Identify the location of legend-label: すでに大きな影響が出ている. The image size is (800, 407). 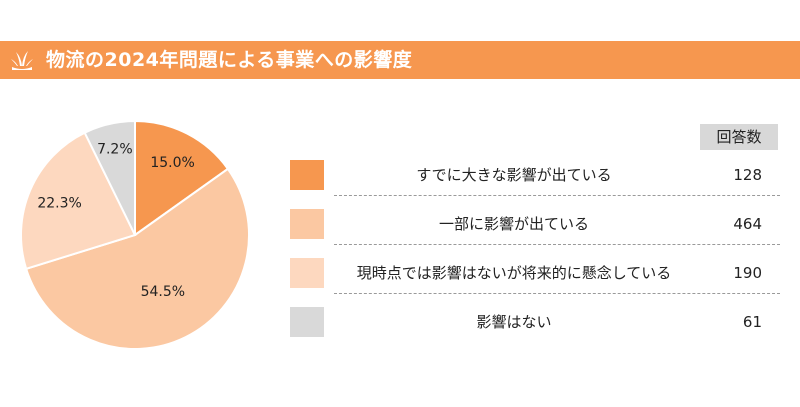
(514, 175).